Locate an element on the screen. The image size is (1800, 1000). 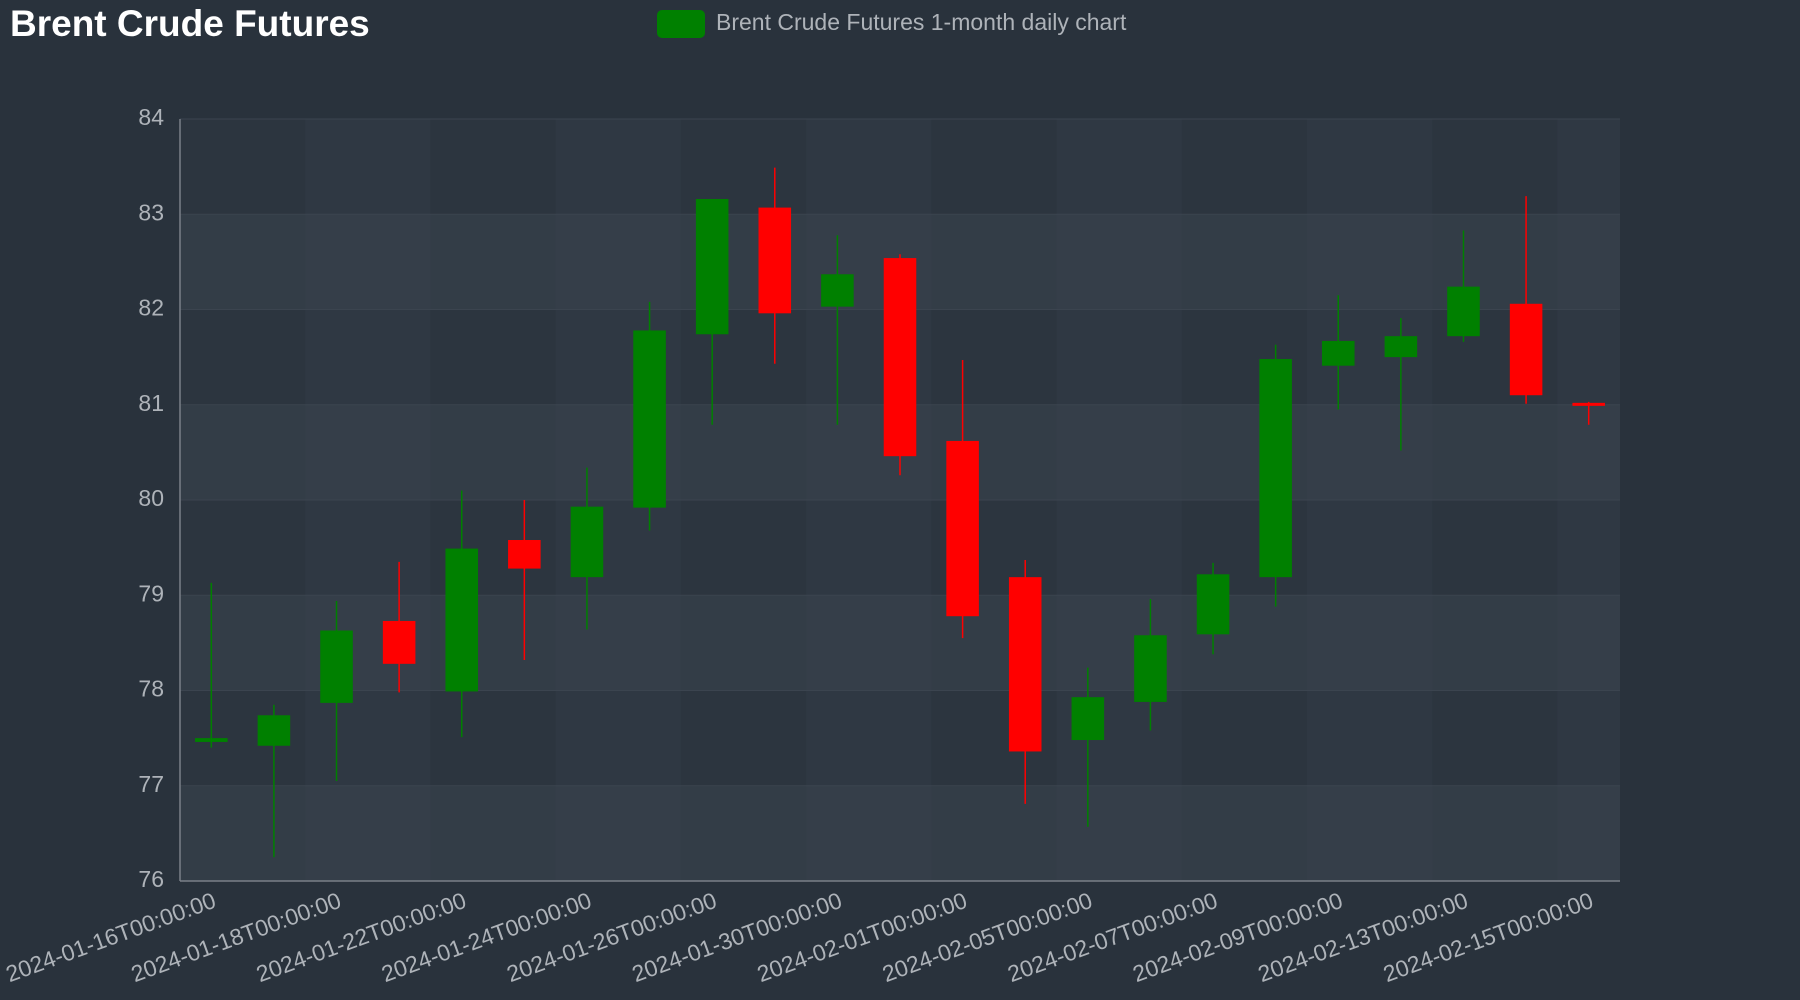
y-tick-label: 78 is located at coordinates (151, 689).